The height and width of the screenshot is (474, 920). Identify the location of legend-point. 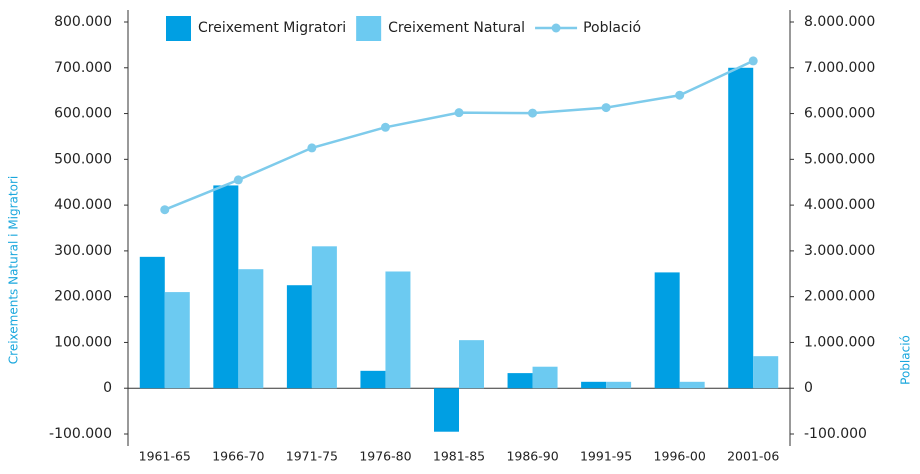
(556, 28).